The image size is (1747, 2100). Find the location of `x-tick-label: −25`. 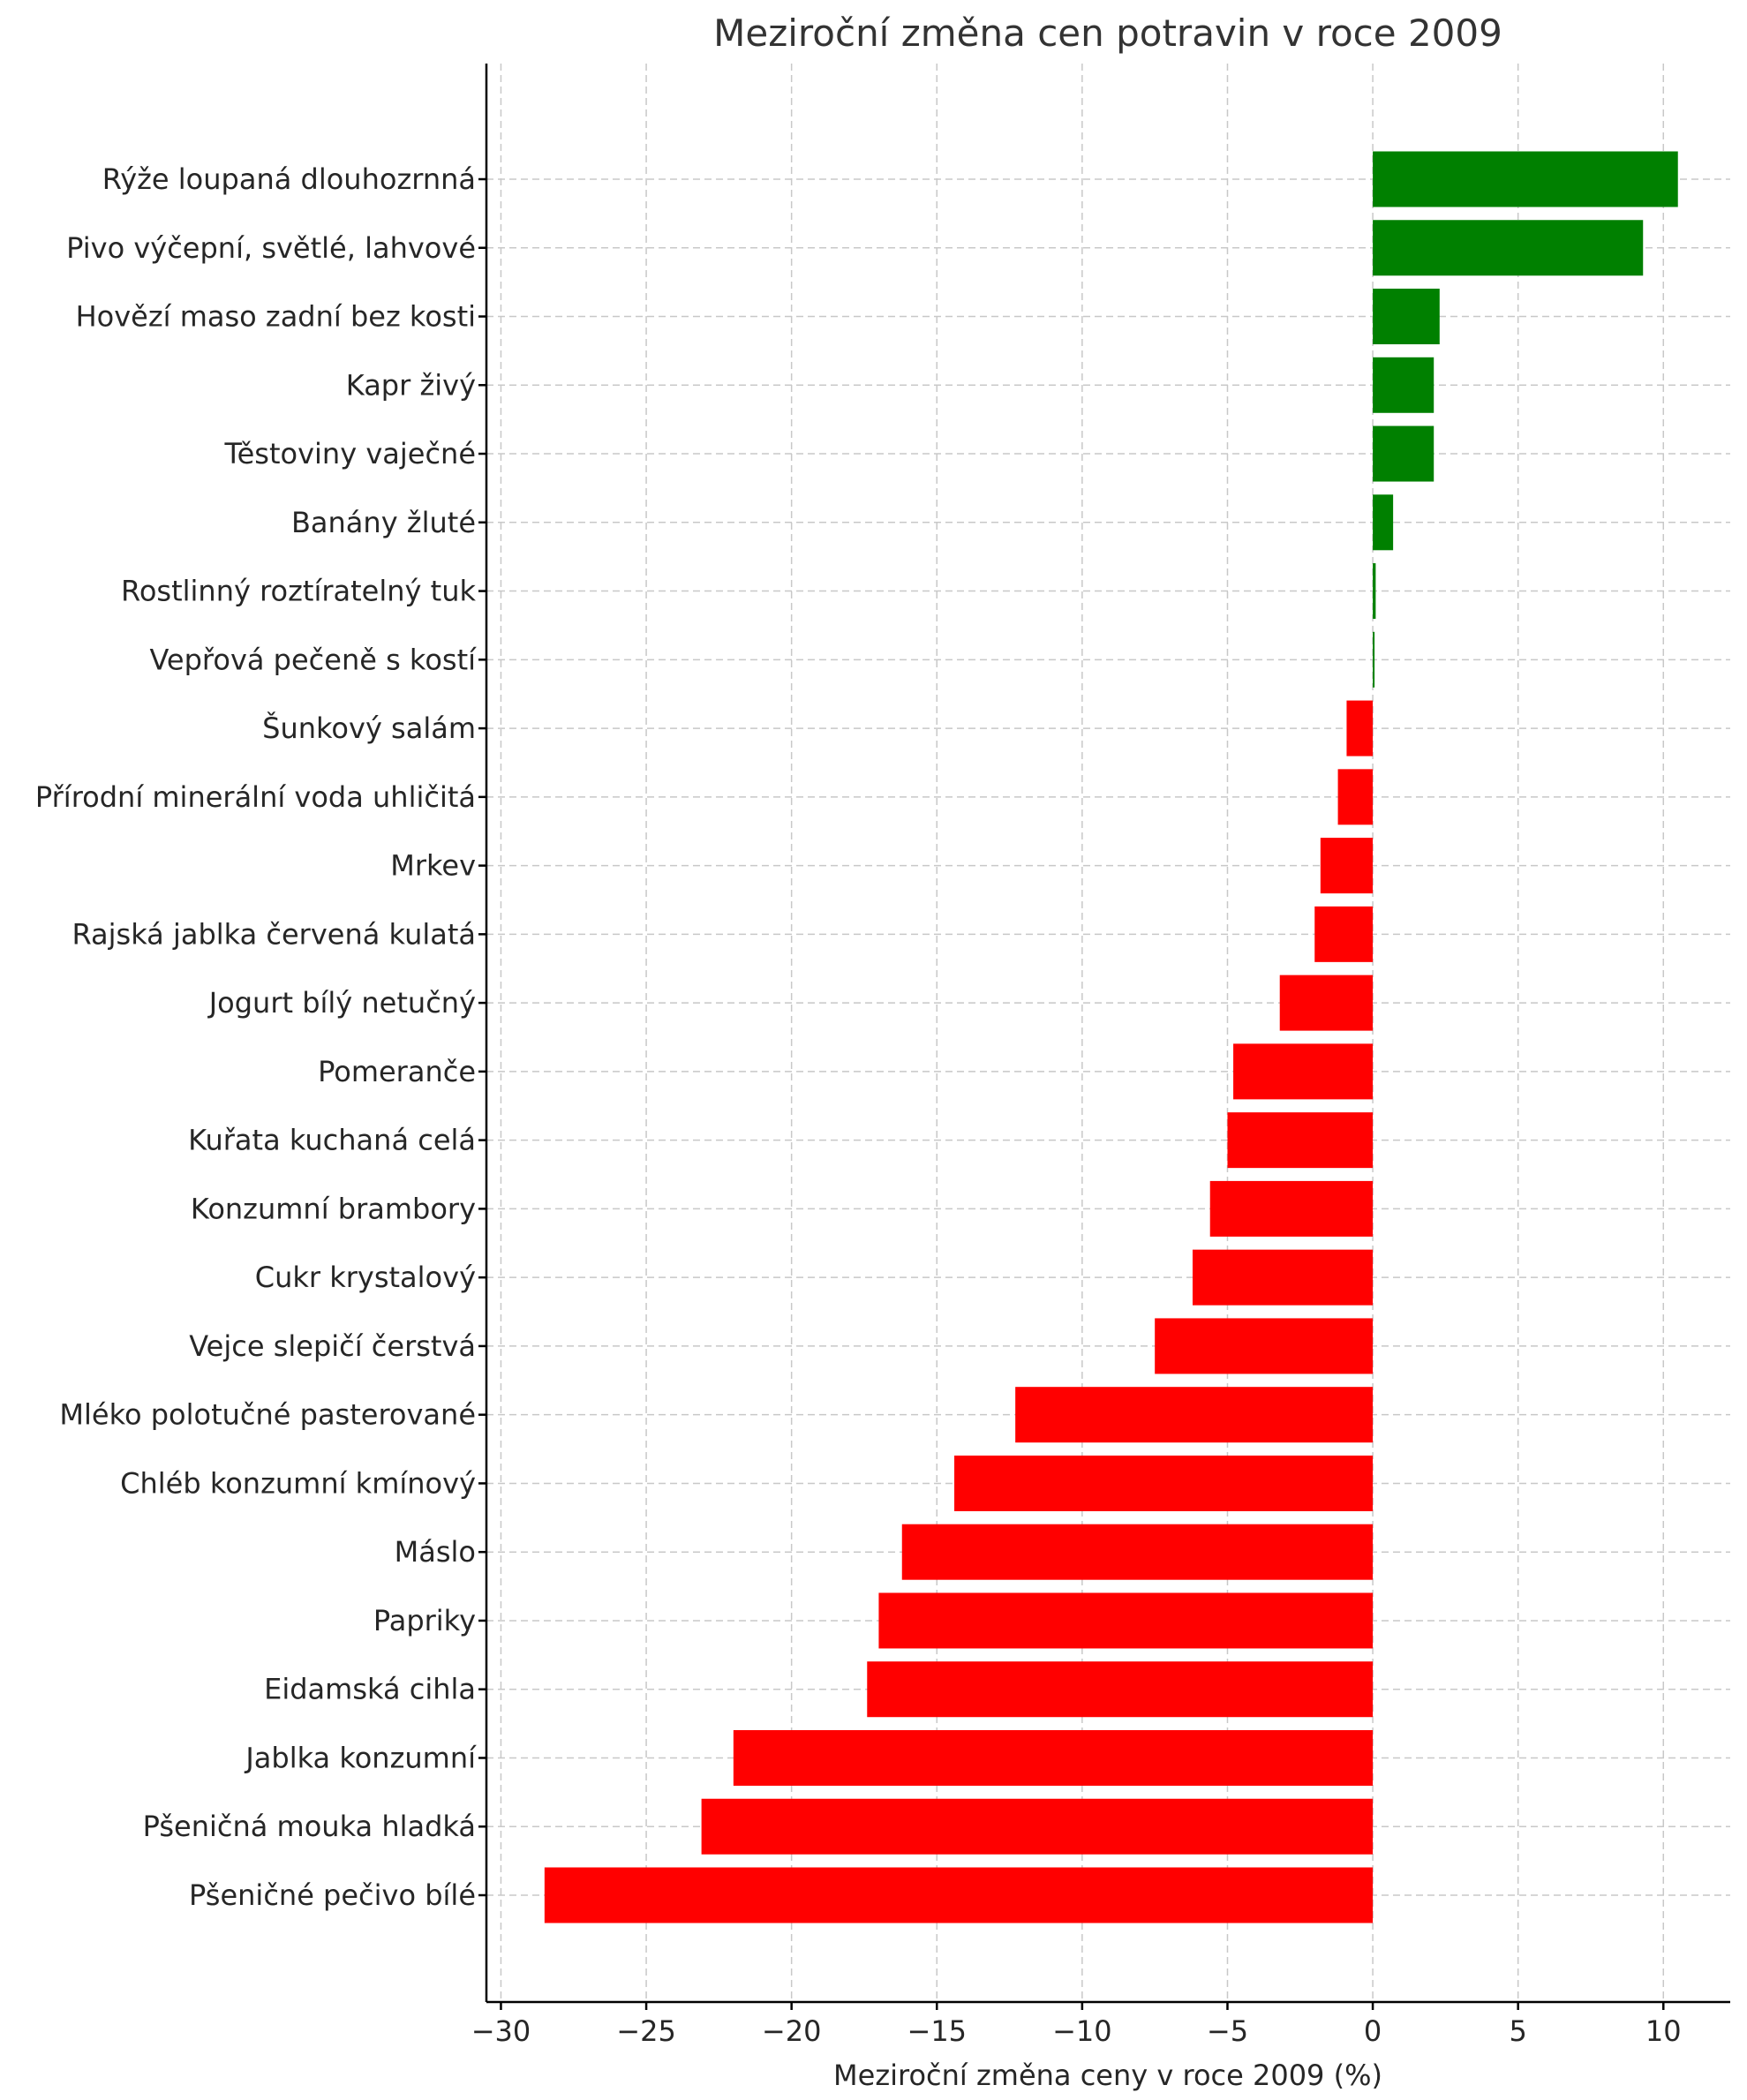

x-tick-label: −25 is located at coordinates (646, 2031).